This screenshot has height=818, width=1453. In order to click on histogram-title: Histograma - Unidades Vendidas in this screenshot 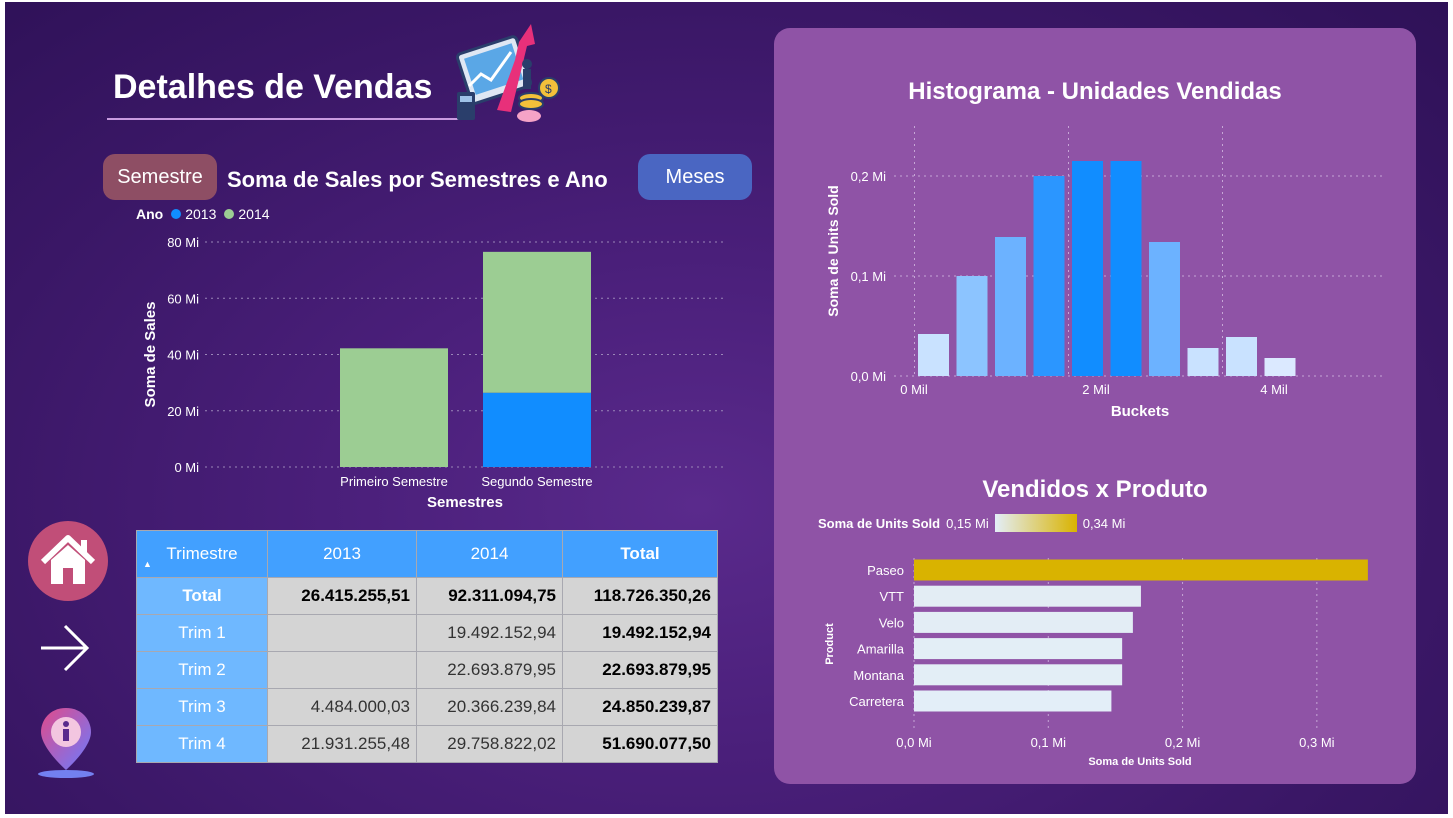, I will do `click(1095, 91)`.